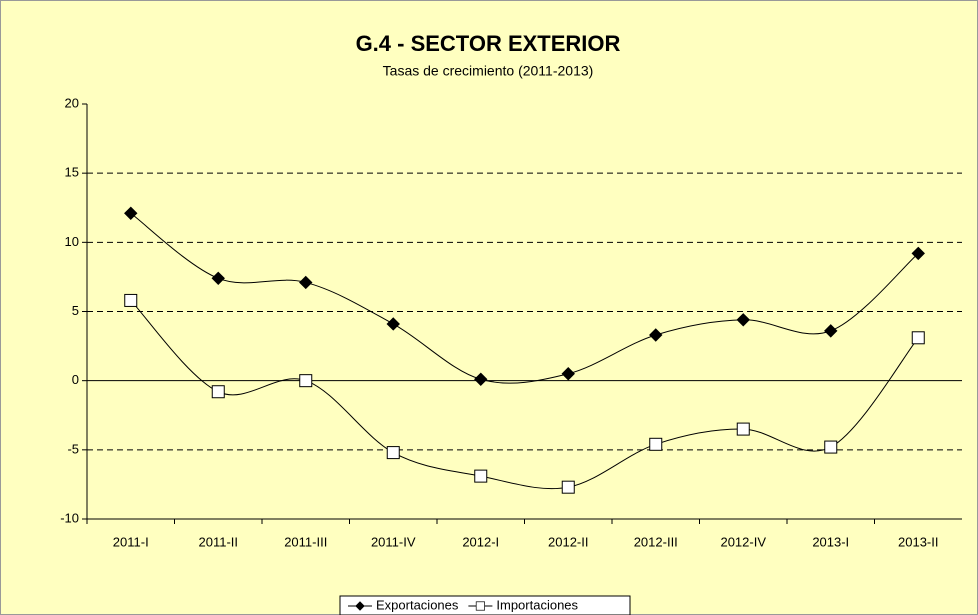 The image size is (978, 615). I want to click on legend-label: Importaciones, so click(537, 604).